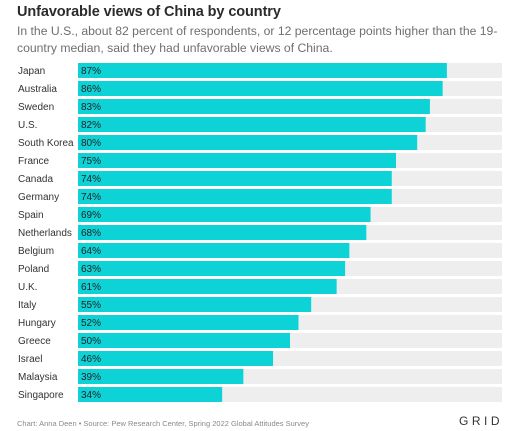 Image resolution: width=513 pixels, height=431 pixels. Describe the element at coordinates (38, 377) in the screenshot. I see `category-label-malaysia: Malaysia` at that location.